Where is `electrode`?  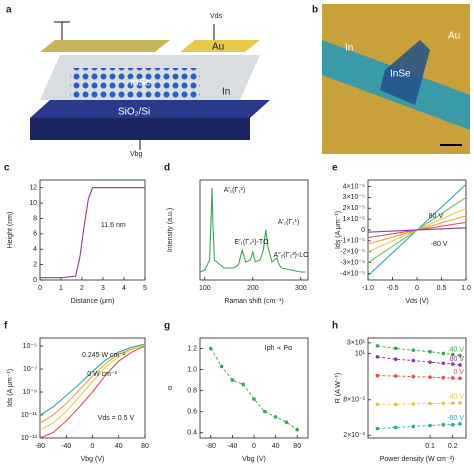
electrode is located at coordinates (220, 46).